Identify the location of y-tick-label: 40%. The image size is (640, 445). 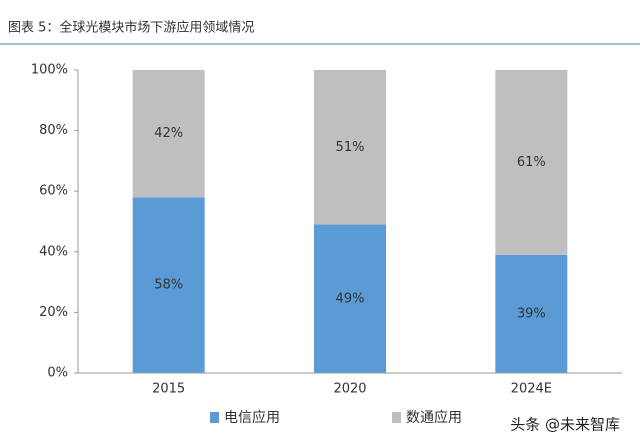
(53, 251).